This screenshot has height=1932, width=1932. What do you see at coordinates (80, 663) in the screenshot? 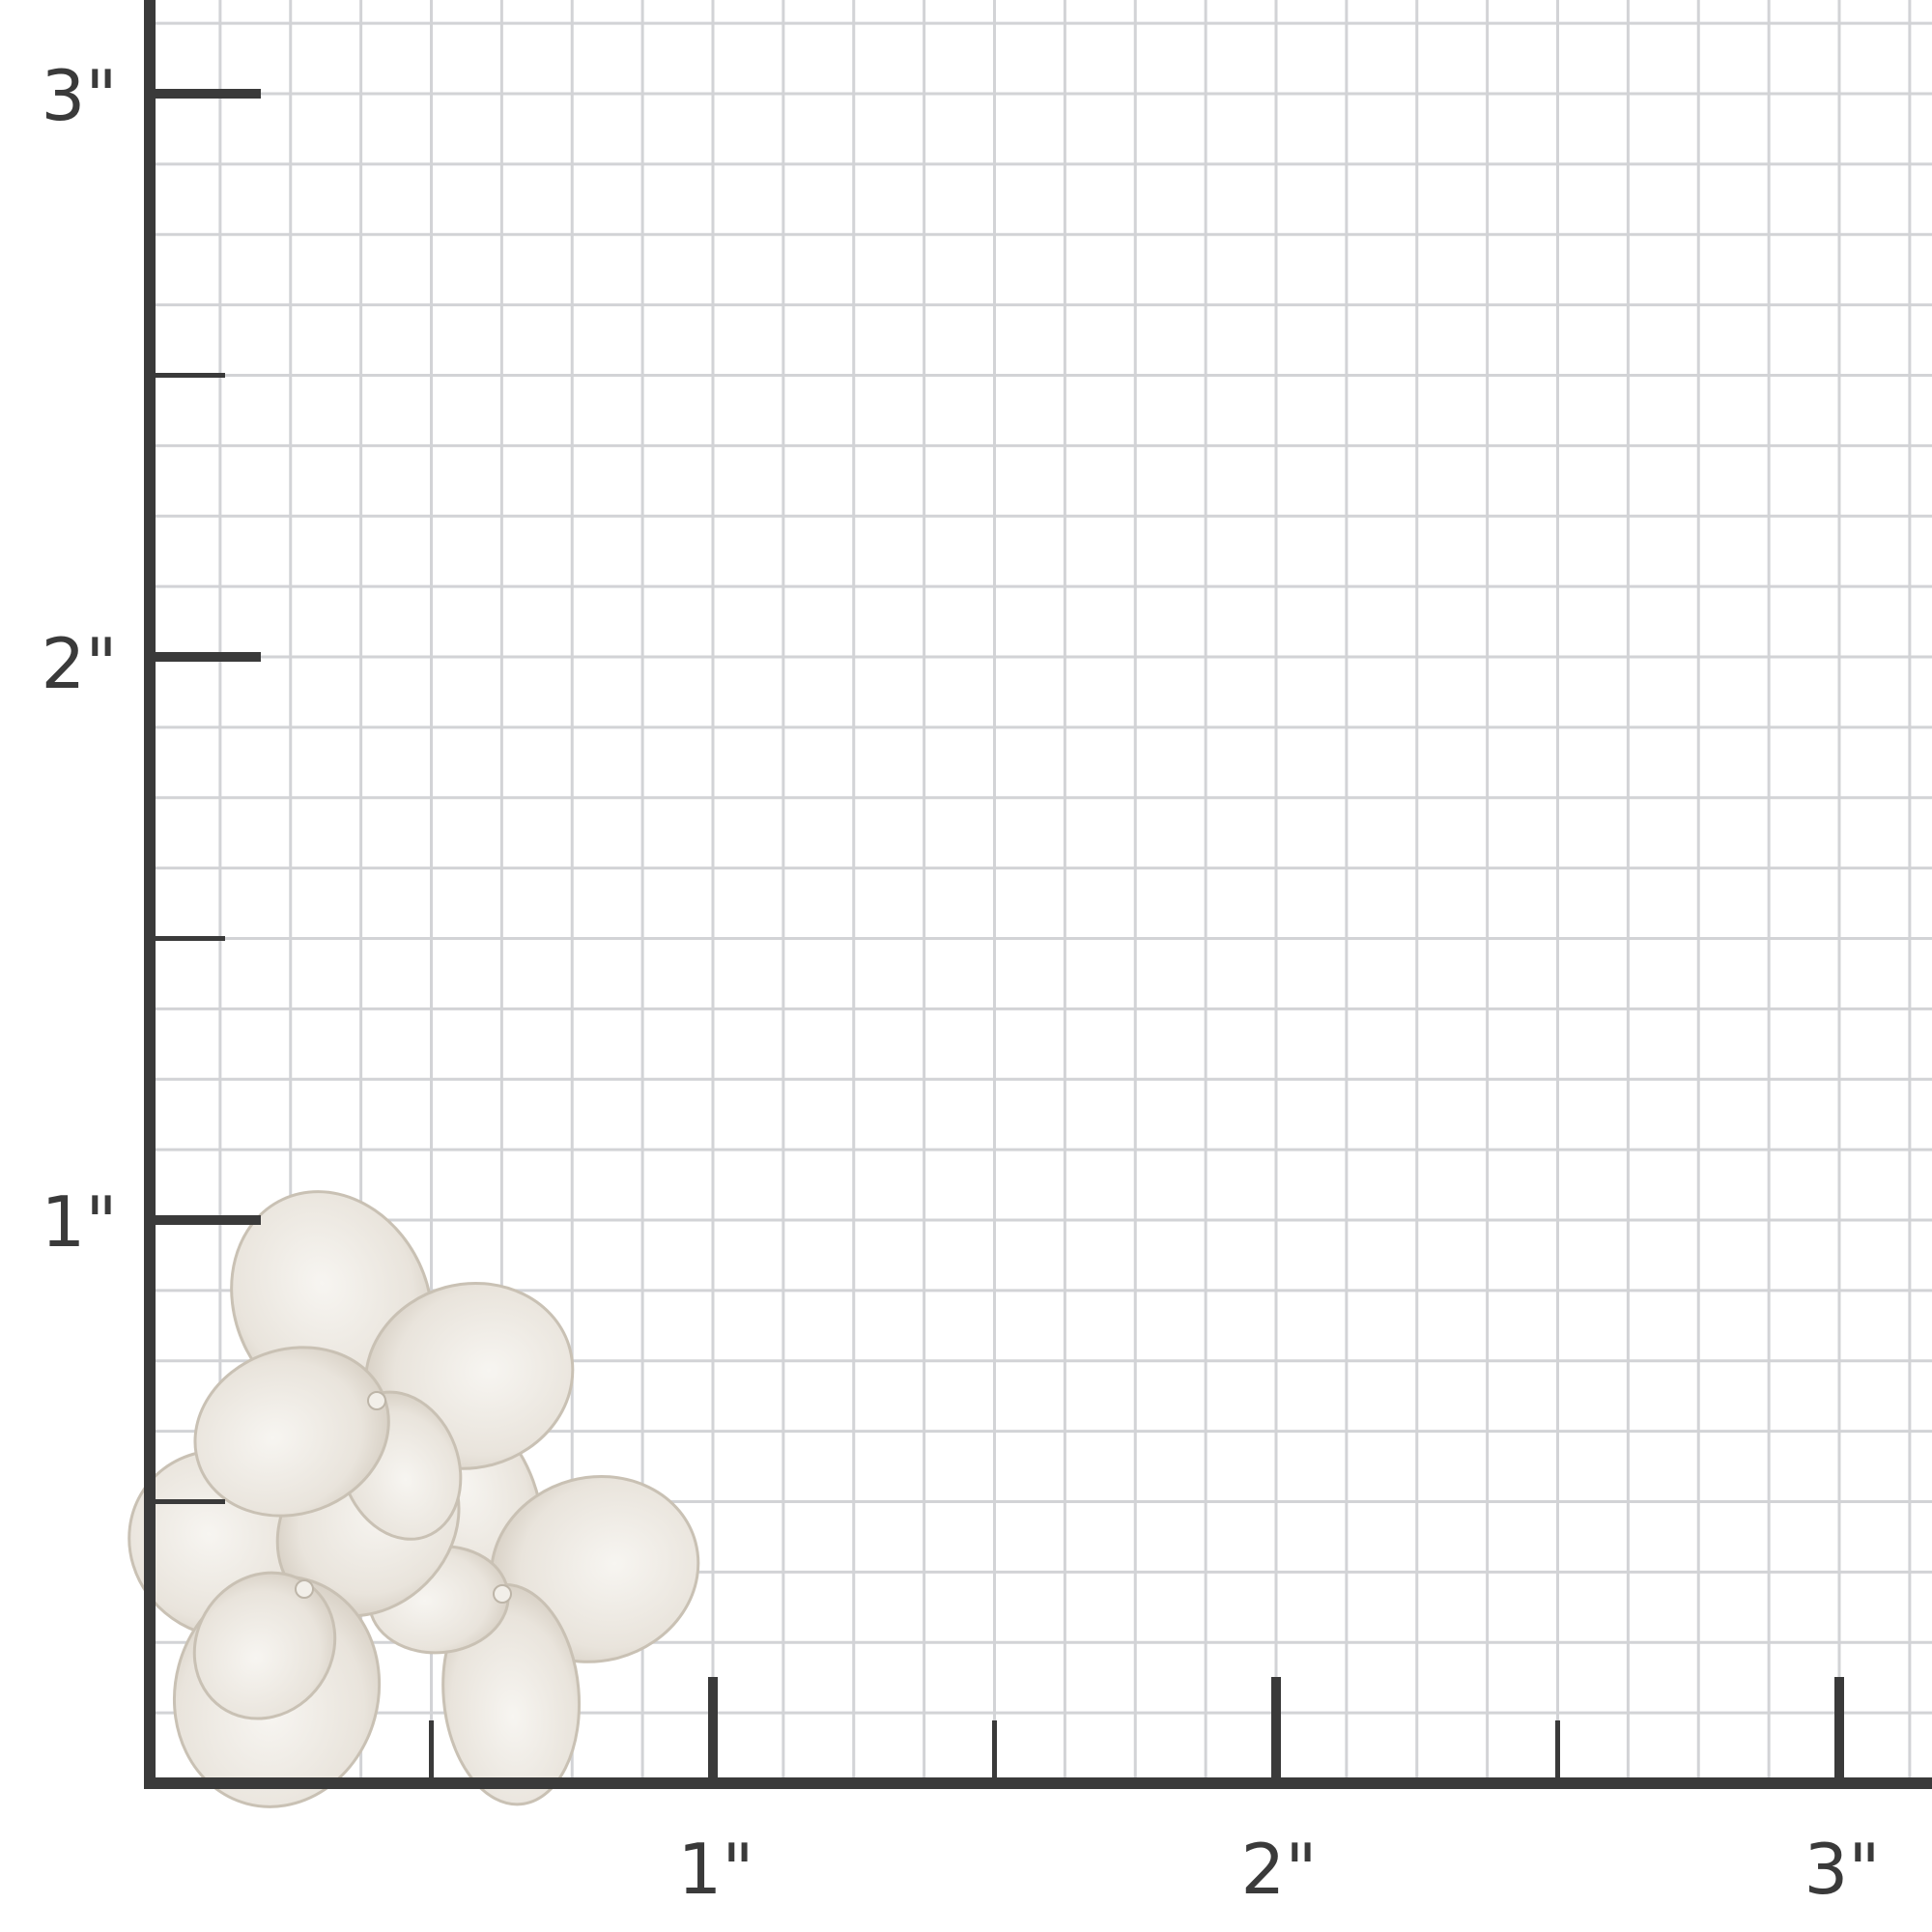
I see `y-tick-label-2: 2"` at bounding box center [80, 663].